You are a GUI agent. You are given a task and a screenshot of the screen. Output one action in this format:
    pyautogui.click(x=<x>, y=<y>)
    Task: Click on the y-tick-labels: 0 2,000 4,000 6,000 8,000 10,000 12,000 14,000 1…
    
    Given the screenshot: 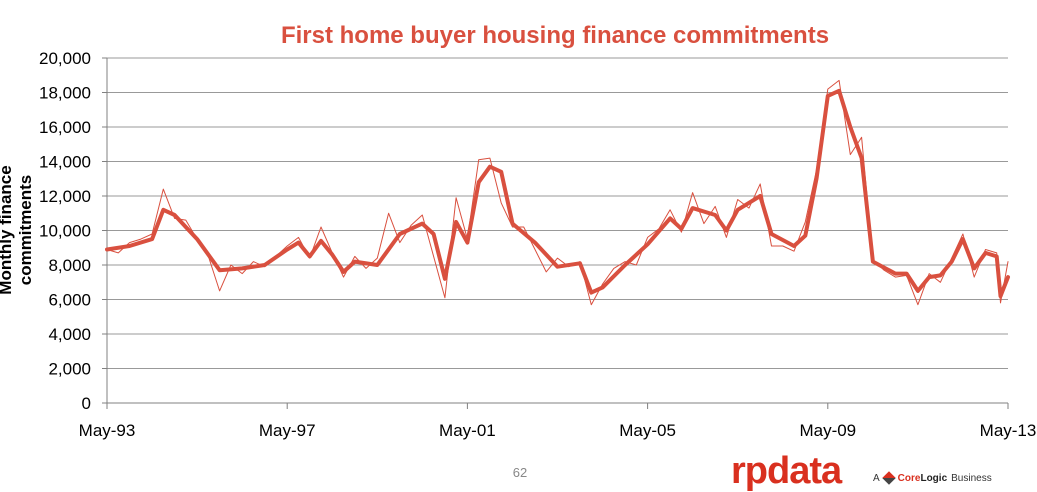 What is the action you would take?
    pyautogui.click(x=65, y=231)
    